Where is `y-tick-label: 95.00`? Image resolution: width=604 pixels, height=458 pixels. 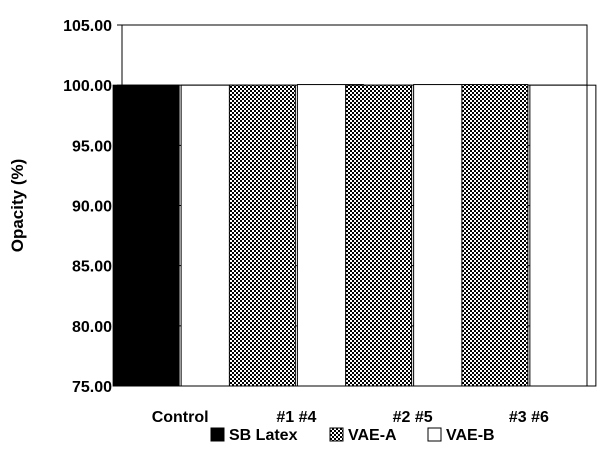 y-tick-label: 95.00 is located at coordinates (92, 146).